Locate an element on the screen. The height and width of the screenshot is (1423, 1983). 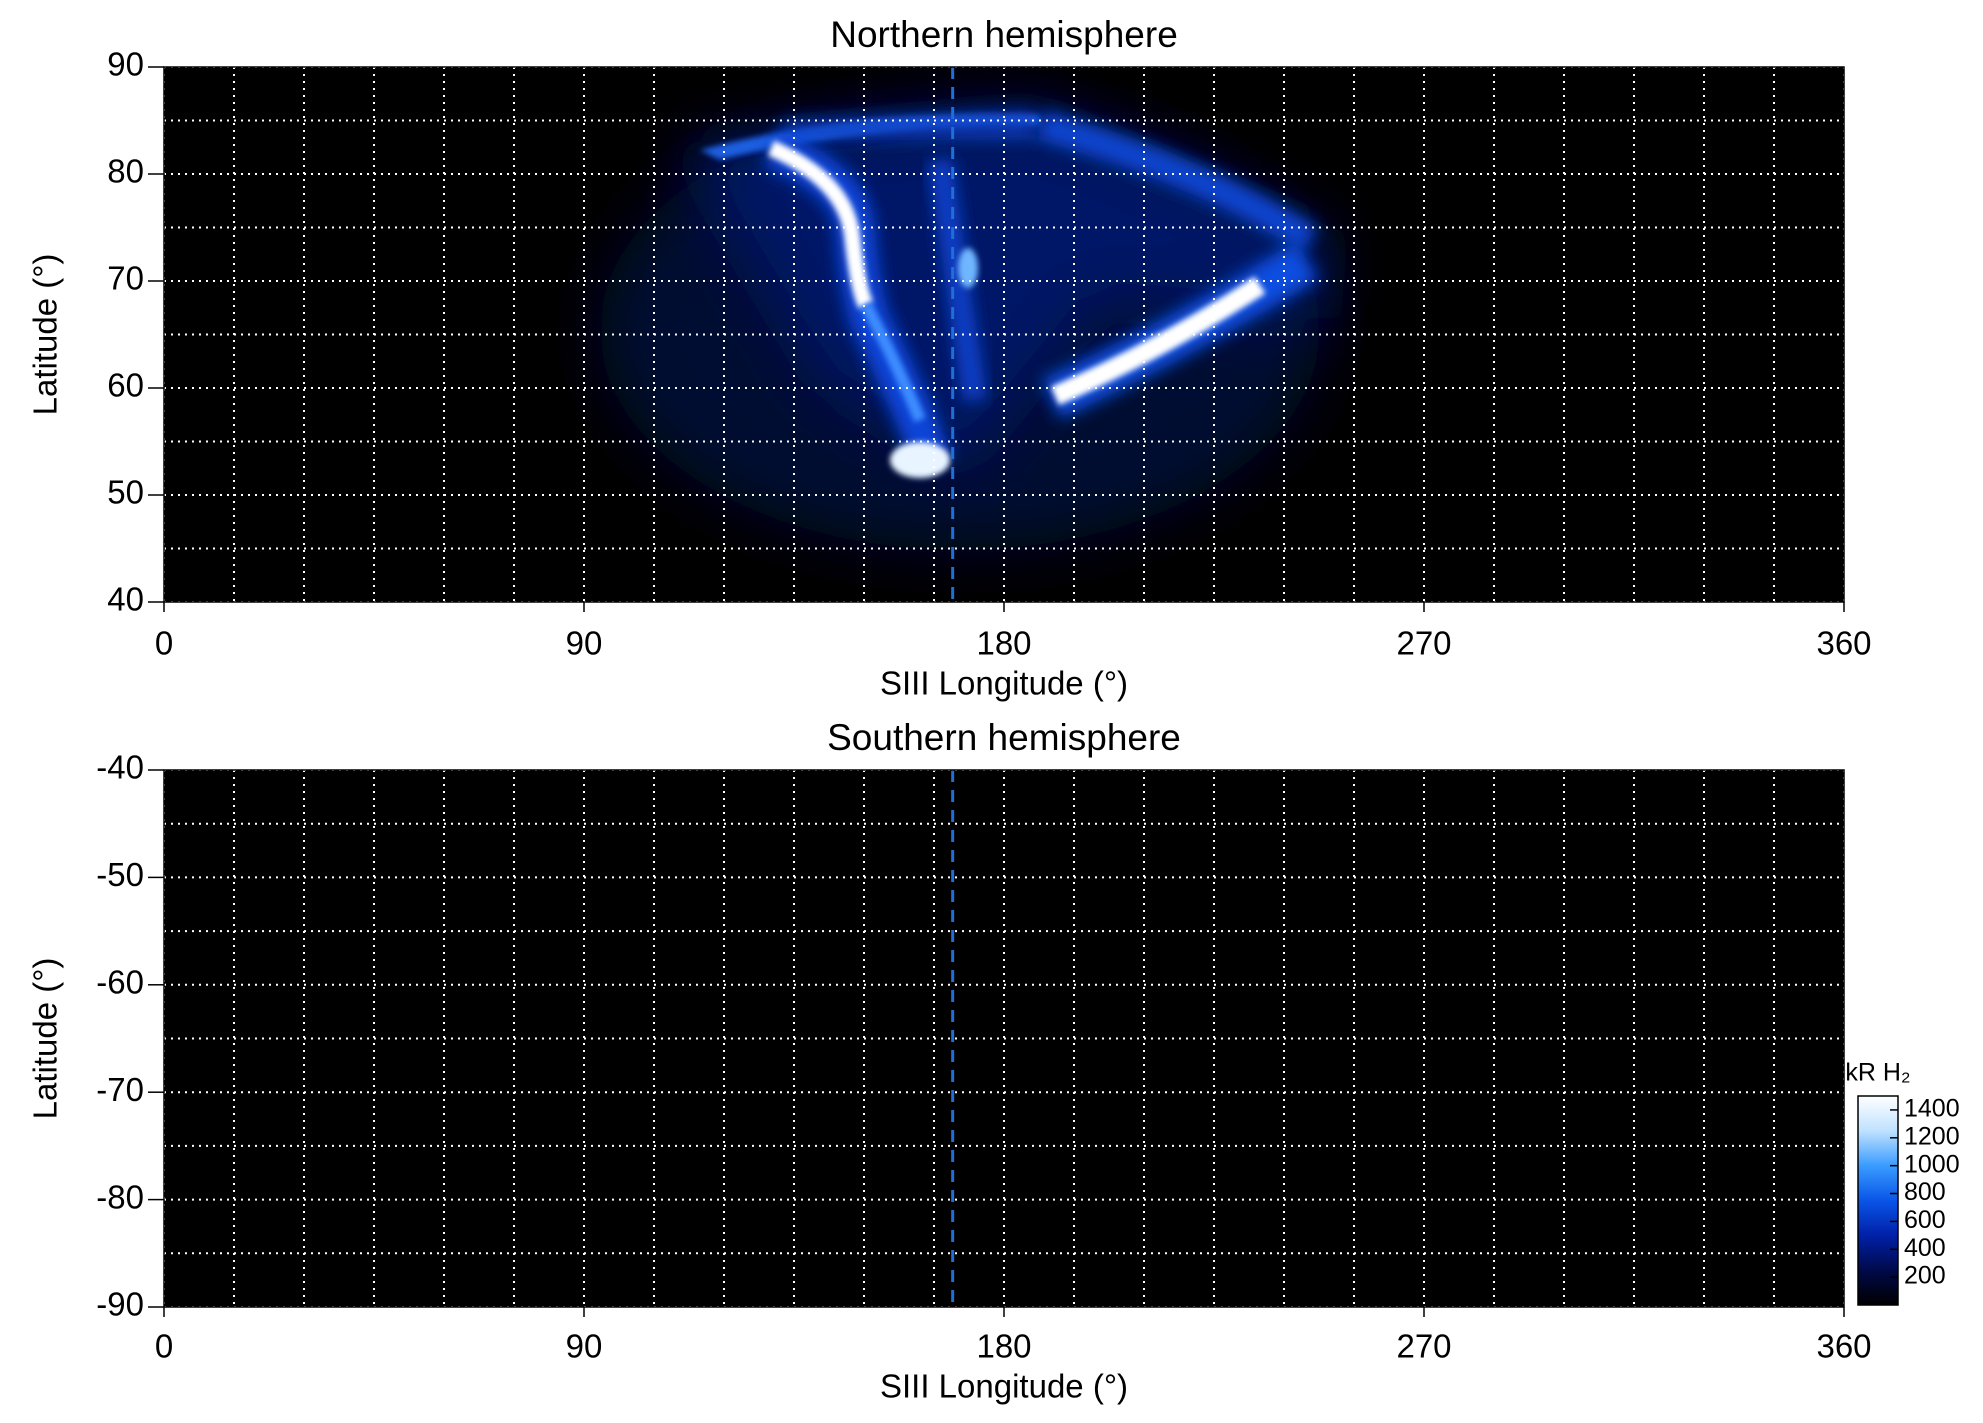
y-tick-label: -80 is located at coordinates (120, 1196).